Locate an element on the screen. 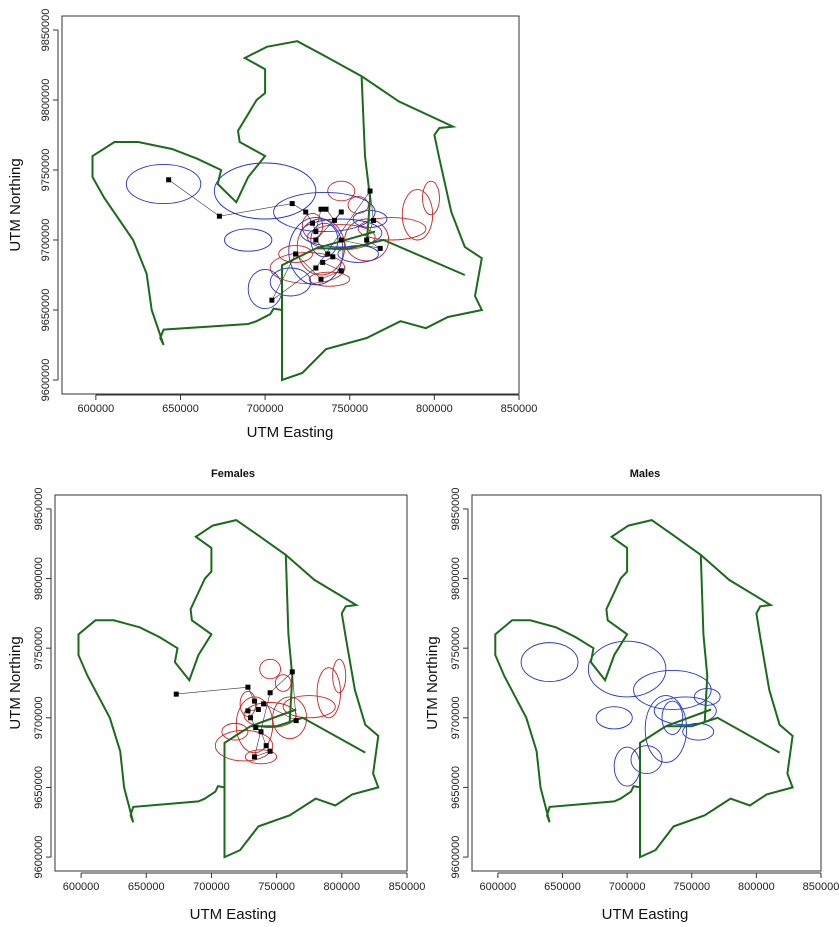 This screenshot has height=927, width=839. panel-title: Females is located at coordinates (233, 474).